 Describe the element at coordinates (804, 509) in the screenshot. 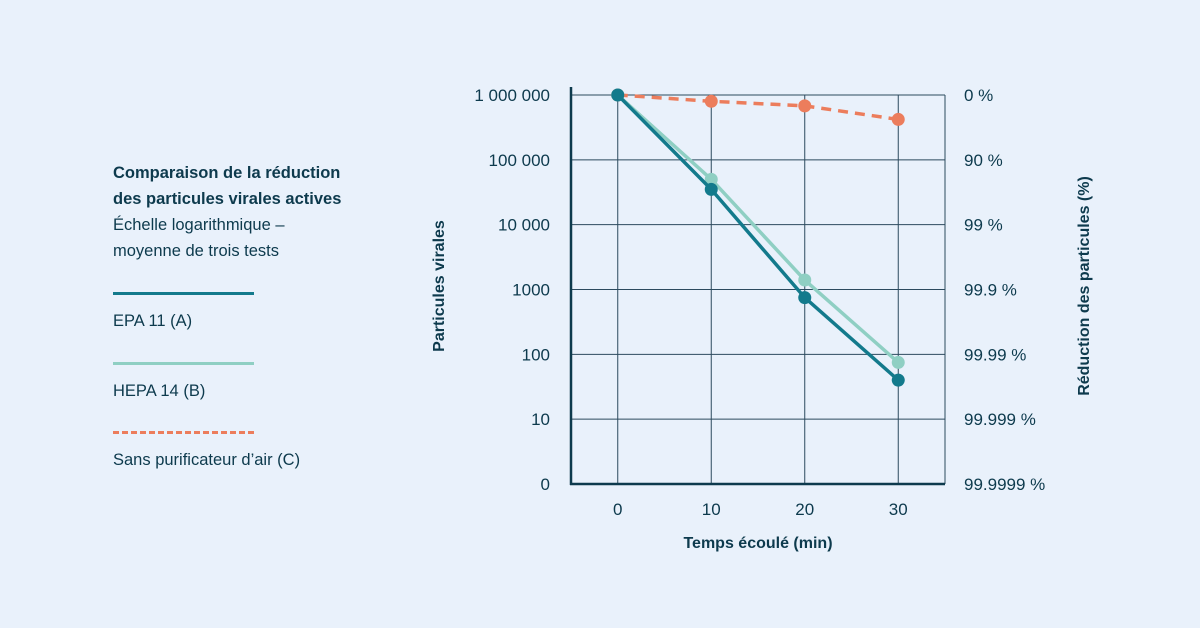

I see `x-tick-label: 20` at that location.